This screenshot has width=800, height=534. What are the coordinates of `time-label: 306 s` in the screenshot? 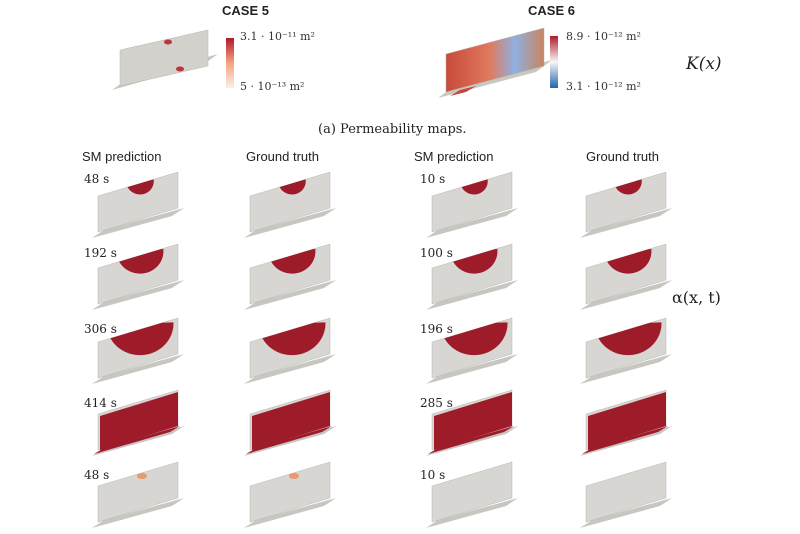 It's located at (100, 329).